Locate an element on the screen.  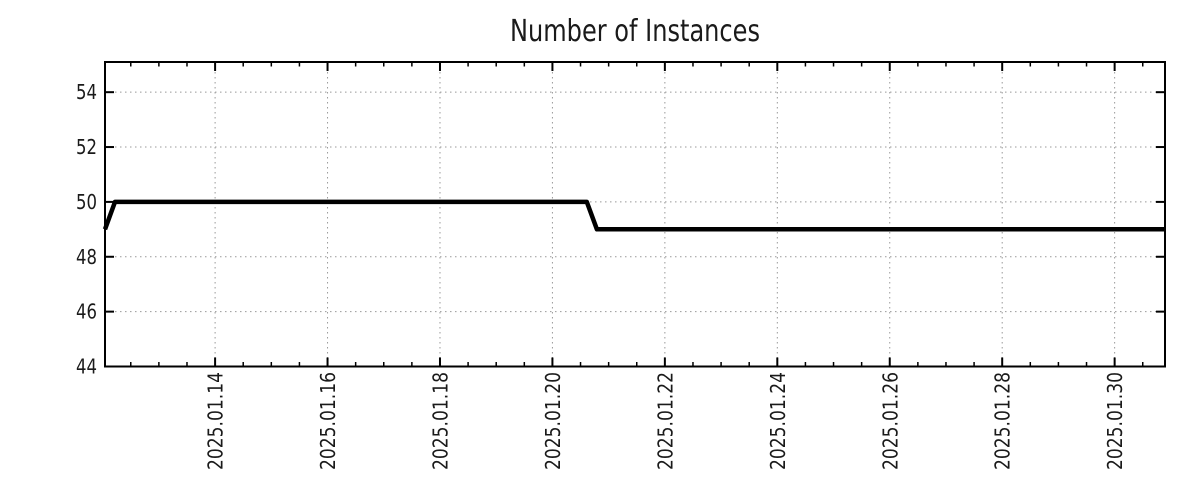
y-tick-label: 44 is located at coordinates (86, 367).